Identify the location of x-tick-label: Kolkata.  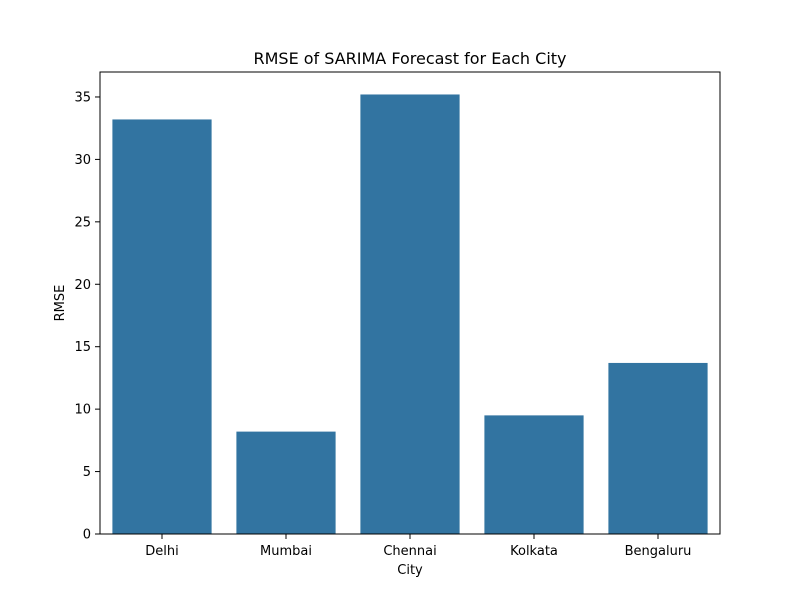
(534, 551).